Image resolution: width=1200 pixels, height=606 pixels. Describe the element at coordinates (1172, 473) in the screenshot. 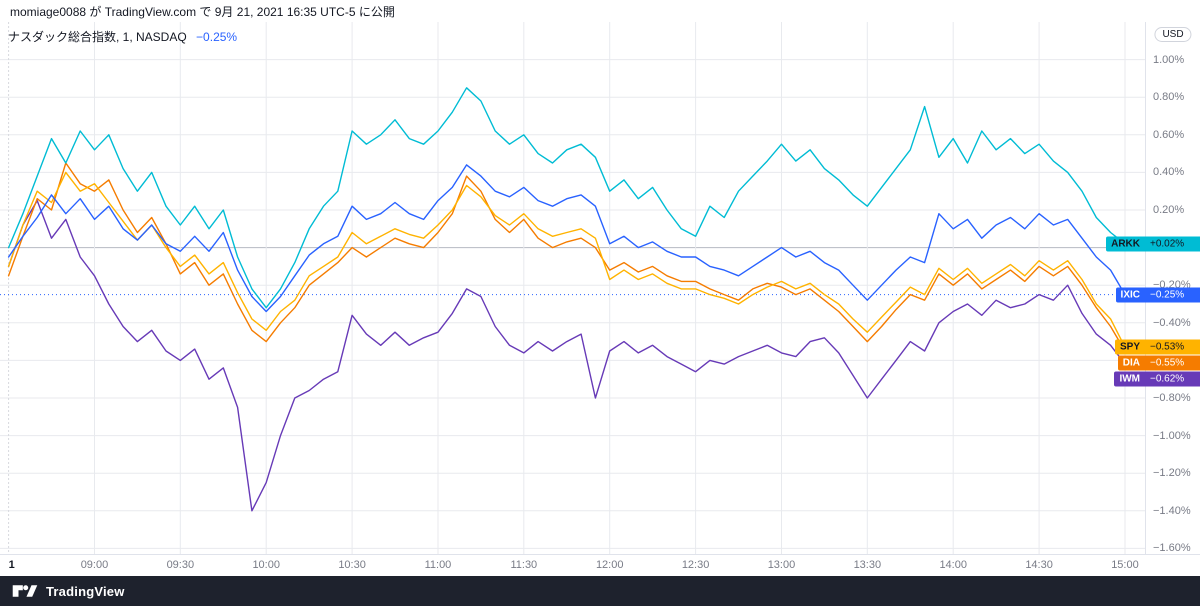

I see `price-tick-label: −1.20%` at that location.